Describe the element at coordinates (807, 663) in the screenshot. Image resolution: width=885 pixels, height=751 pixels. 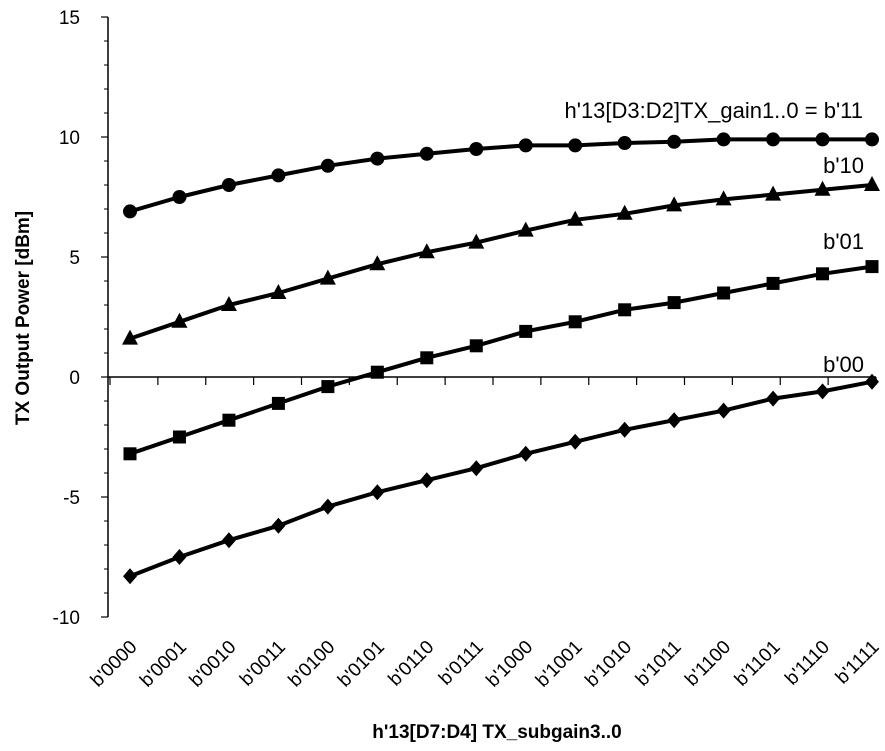
I see `x-tick-label: b'1110` at that location.